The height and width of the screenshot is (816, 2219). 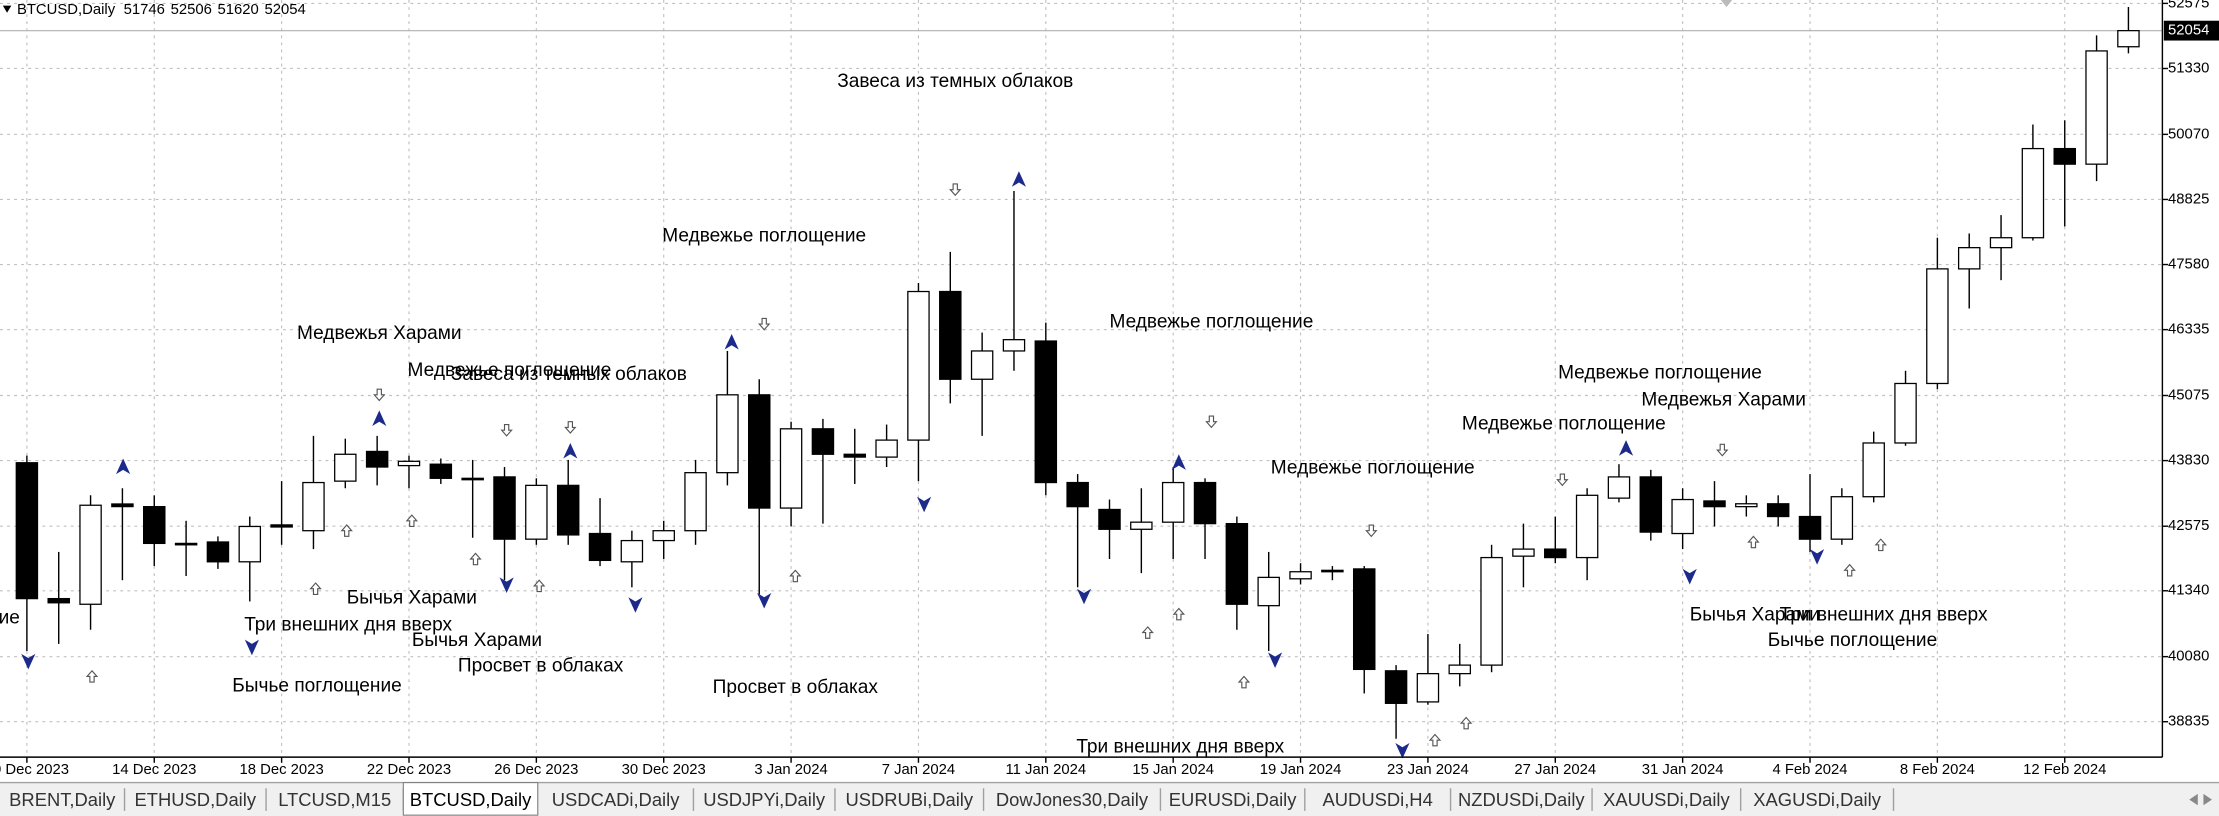 I want to click on y-tick-label: 40080, so click(x=2188, y=657).